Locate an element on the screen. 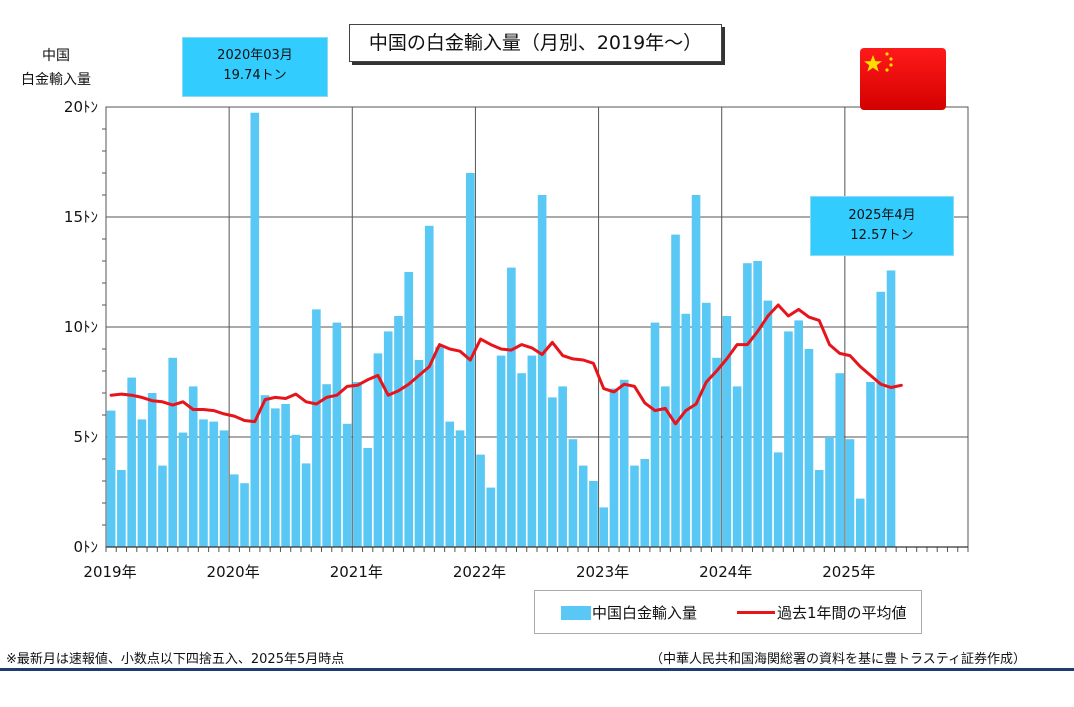 The width and height of the screenshot is (1074, 707). annotation-2020-03: 2020年03月 19.74トン is located at coordinates (255, 67).